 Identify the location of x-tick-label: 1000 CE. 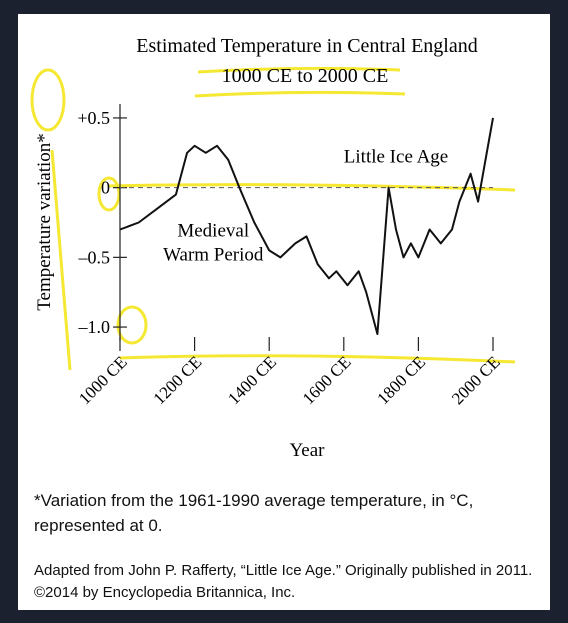
(103, 380).